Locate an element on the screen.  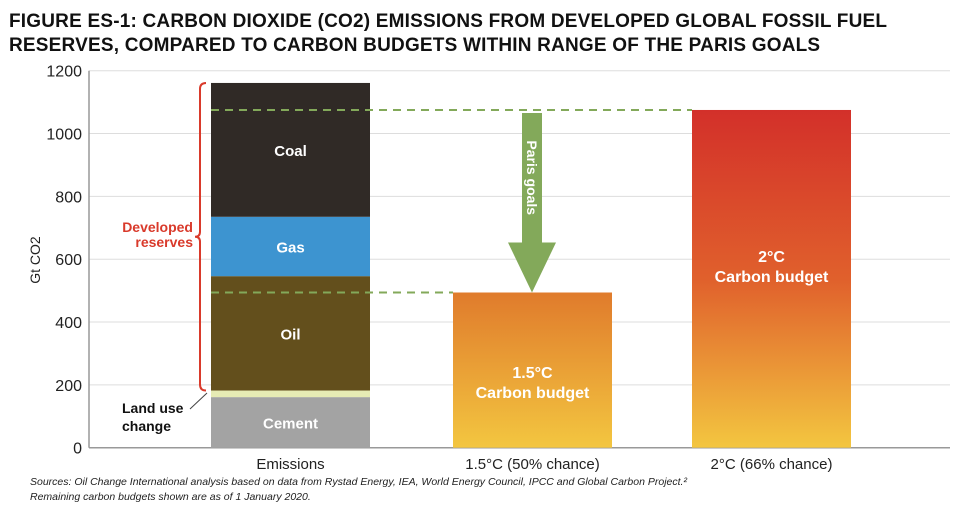
budget-label: 2°C is located at coordinates (771, 257).